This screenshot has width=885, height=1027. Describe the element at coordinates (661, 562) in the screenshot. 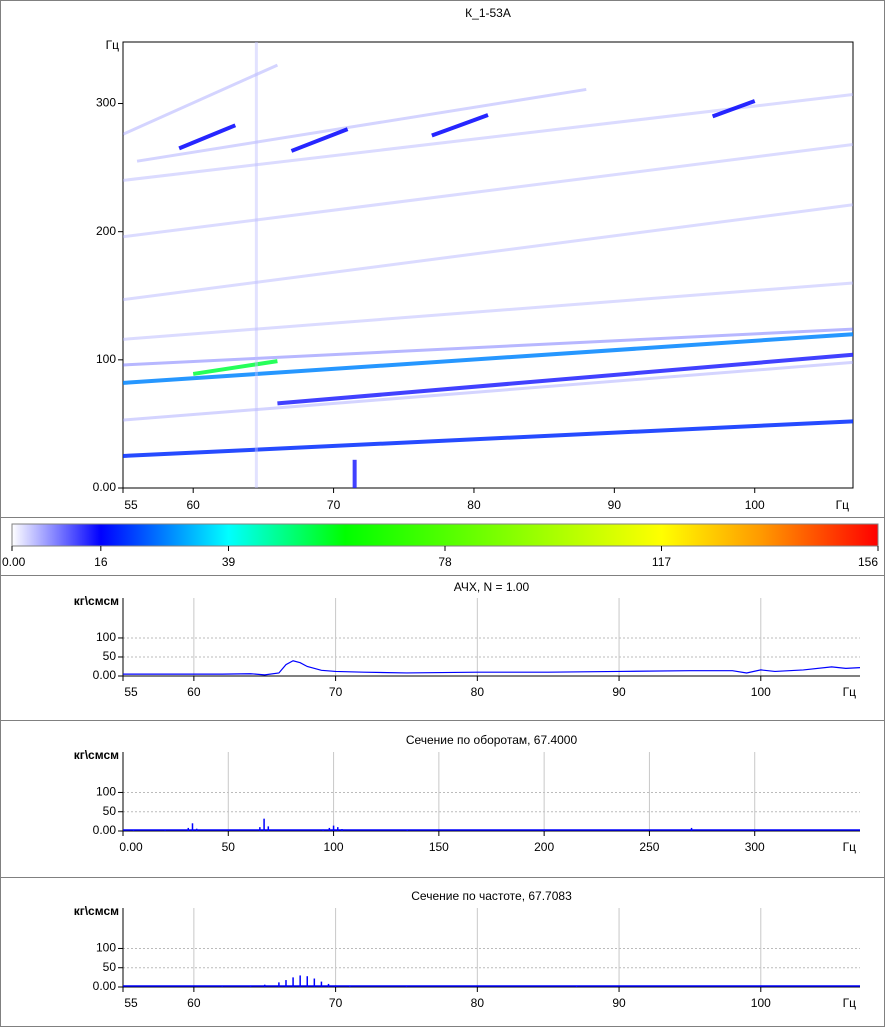

I see `colorbar-tick-label: 117` at that location.